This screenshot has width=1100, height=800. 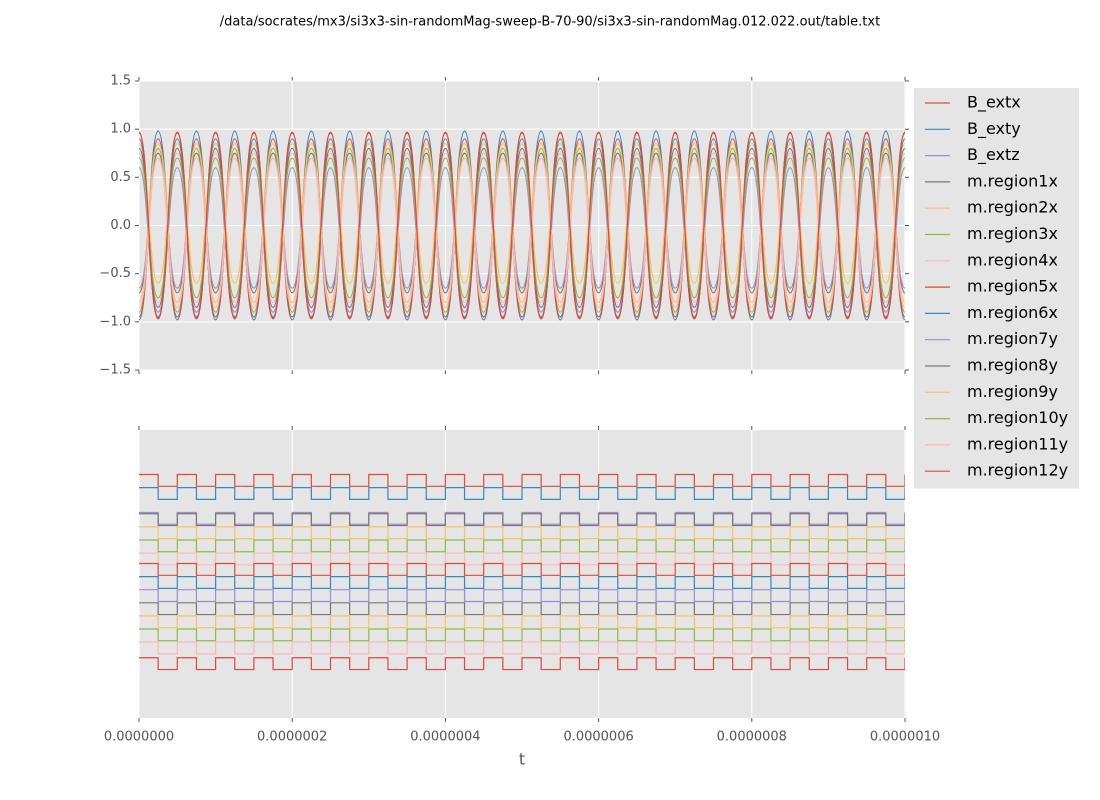 What do you see at coordinates (752, 737) in the screenshot?
I see `x-tick-label: 0.0000008` at bounding box center [752, 737].